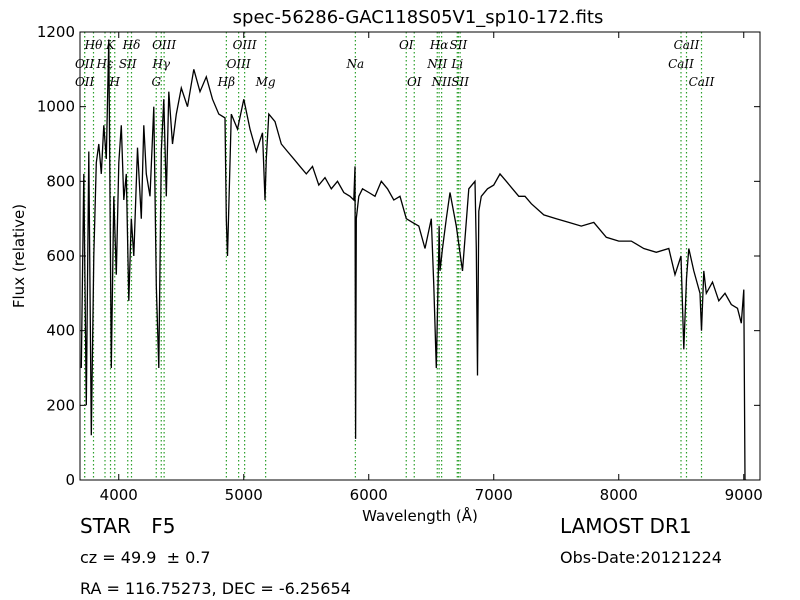 The height and width of the screenshot is (600, 800). Describe the element at coordinates (119, 495) in the screenshot. I see `x-tick-label: 4000` at that location.